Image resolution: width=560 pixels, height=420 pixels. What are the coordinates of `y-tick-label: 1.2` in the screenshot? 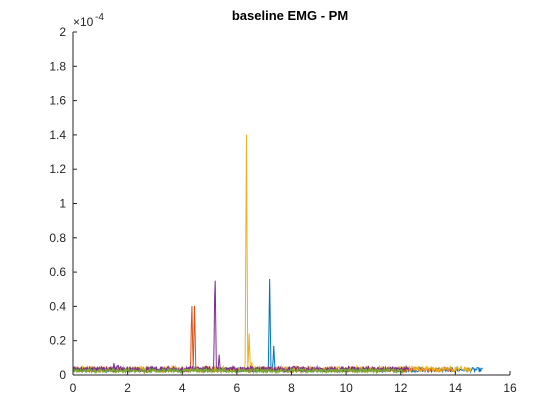 It's located at (57, 169).